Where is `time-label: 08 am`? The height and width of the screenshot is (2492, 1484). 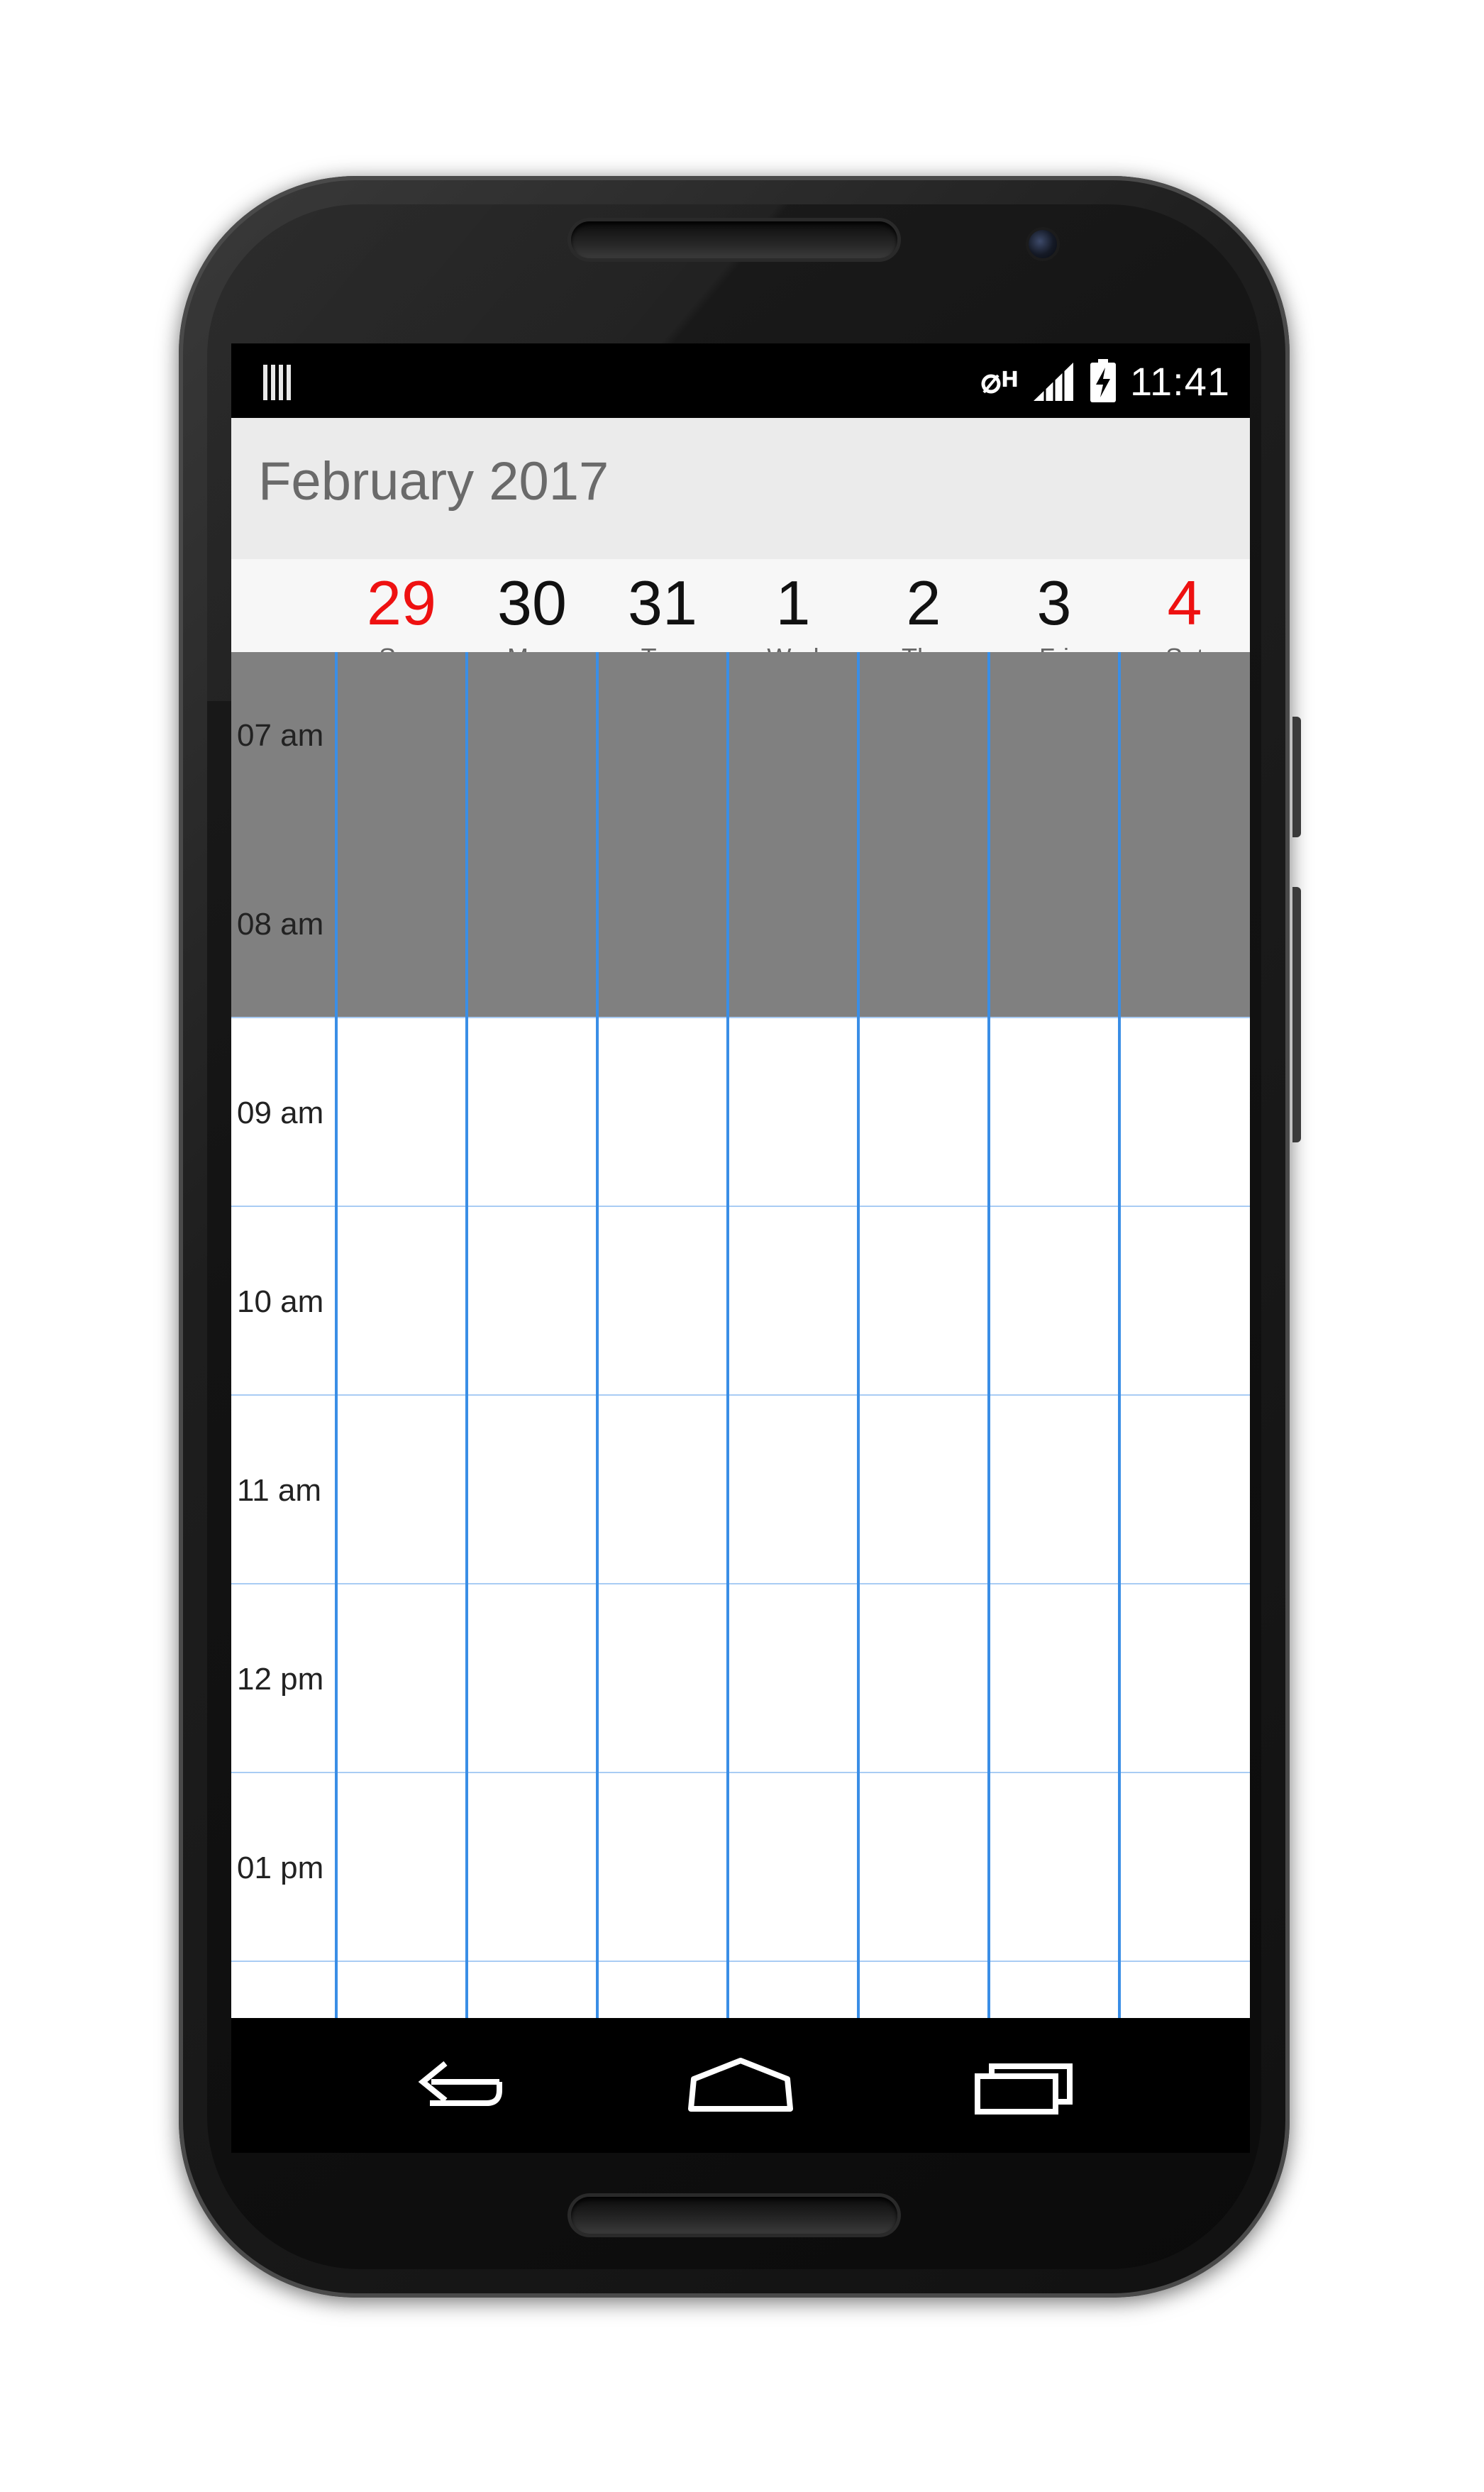
time-label: 08 am is located at coordinates (280, 924).